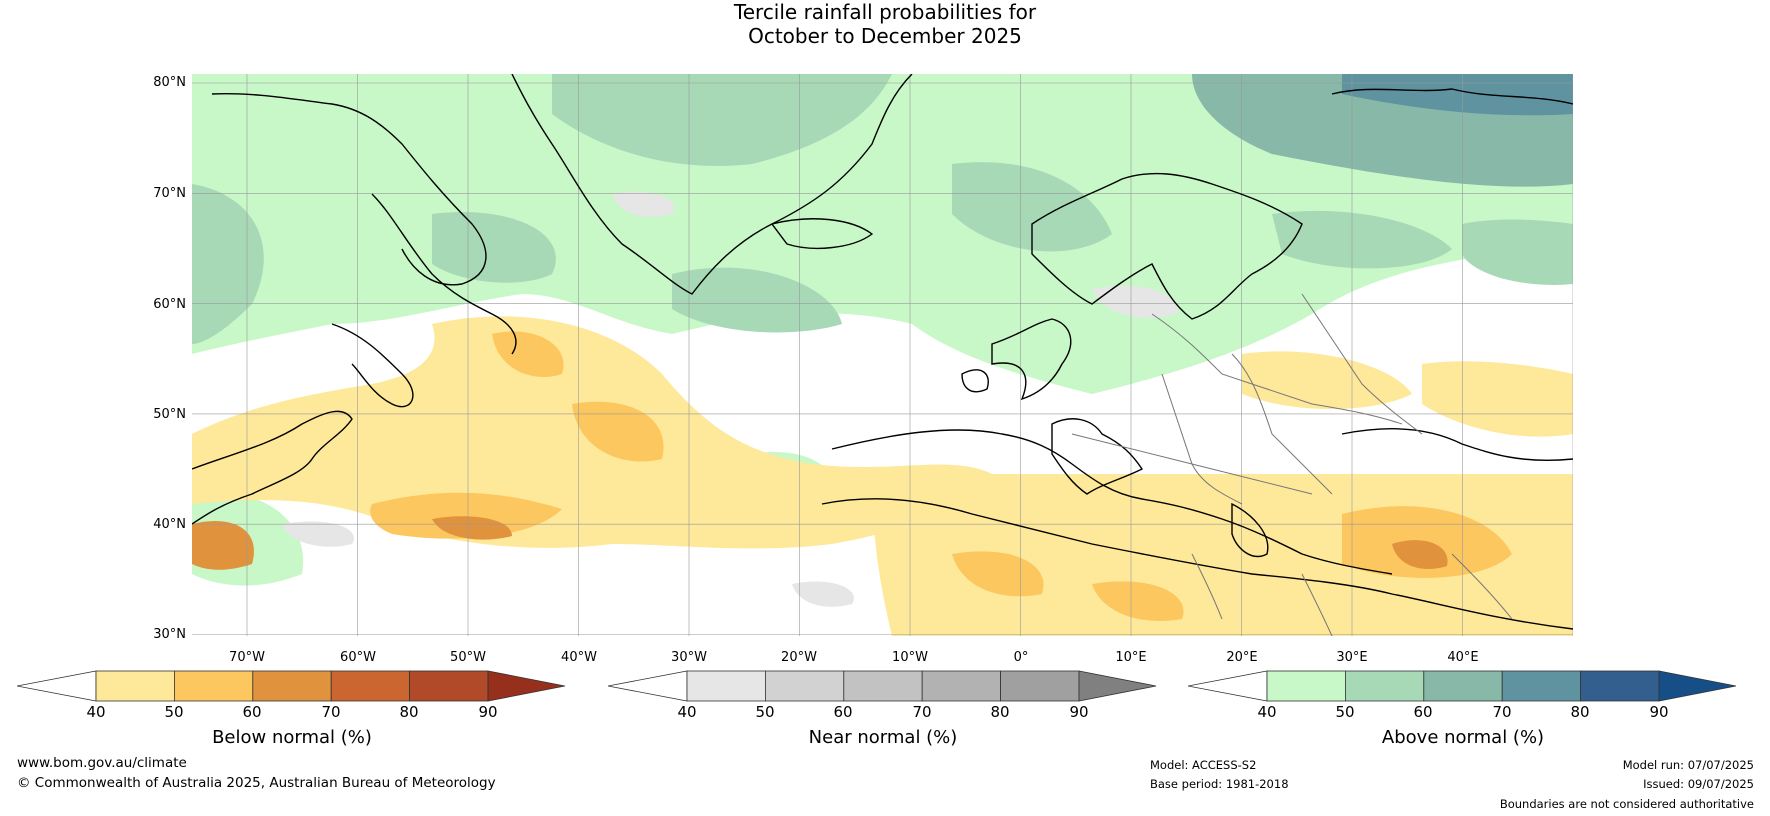  I want to click on footer-model-run: Model run: 07/07/2025, so click(1688, 765).